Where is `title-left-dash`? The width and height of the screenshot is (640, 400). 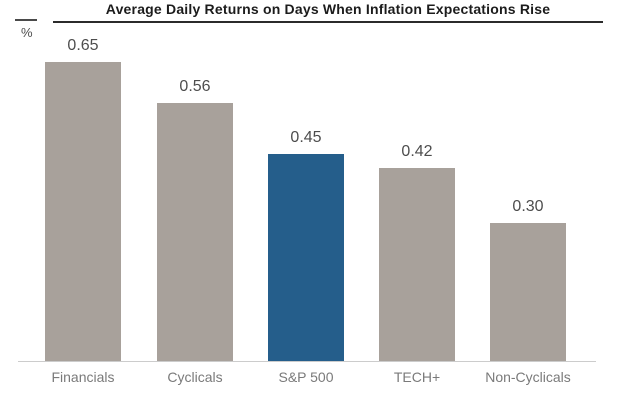 title-left-dash is located at coordinates (26, 20).